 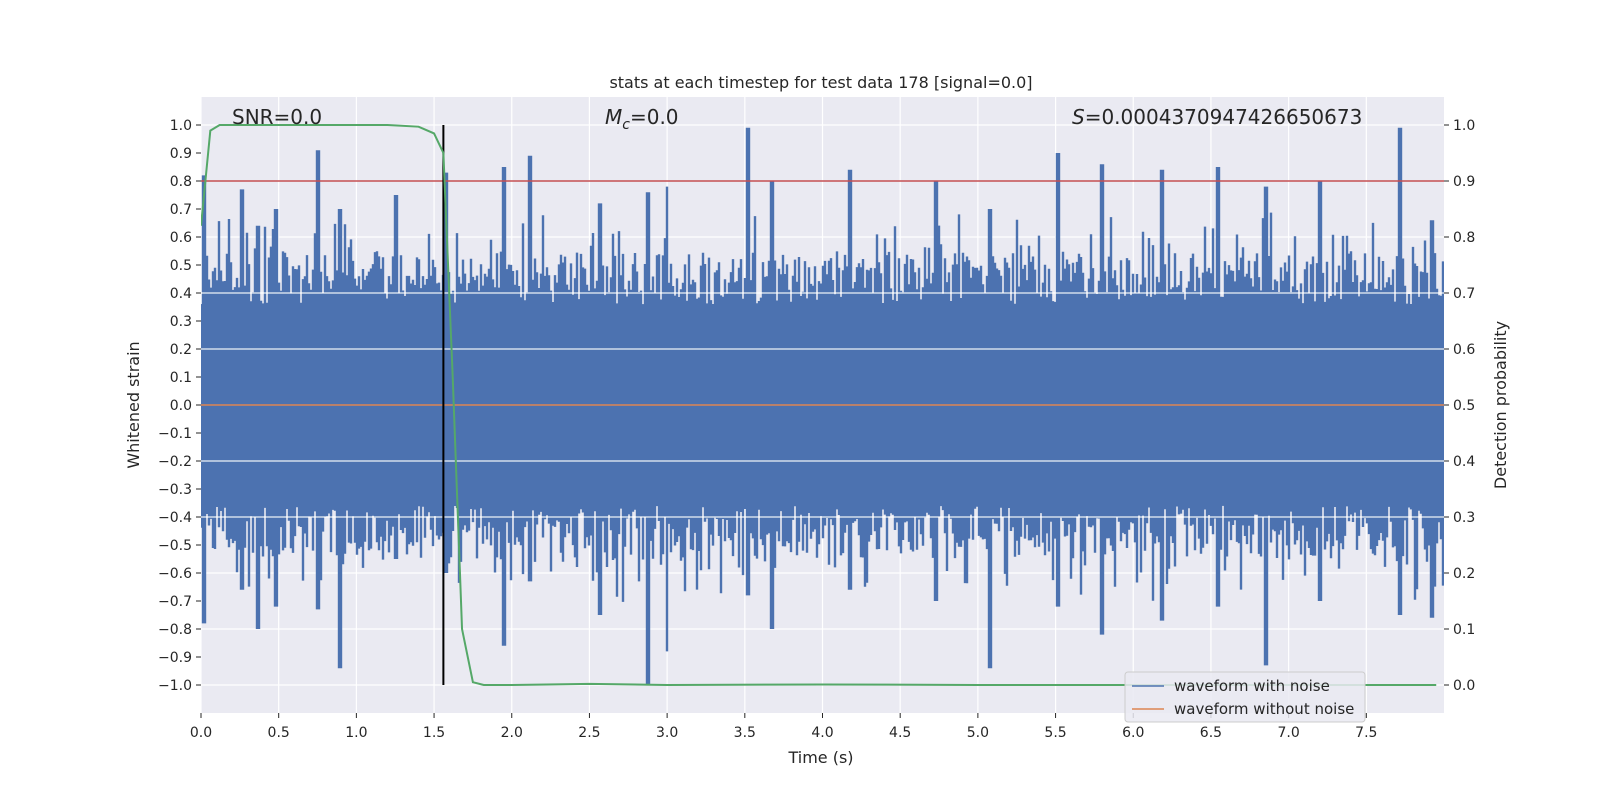 What do you see at coordinates (1464, 686) in the screenshot?
I see `right-tick-label: 0.0` at bounding box center [1464, 686].